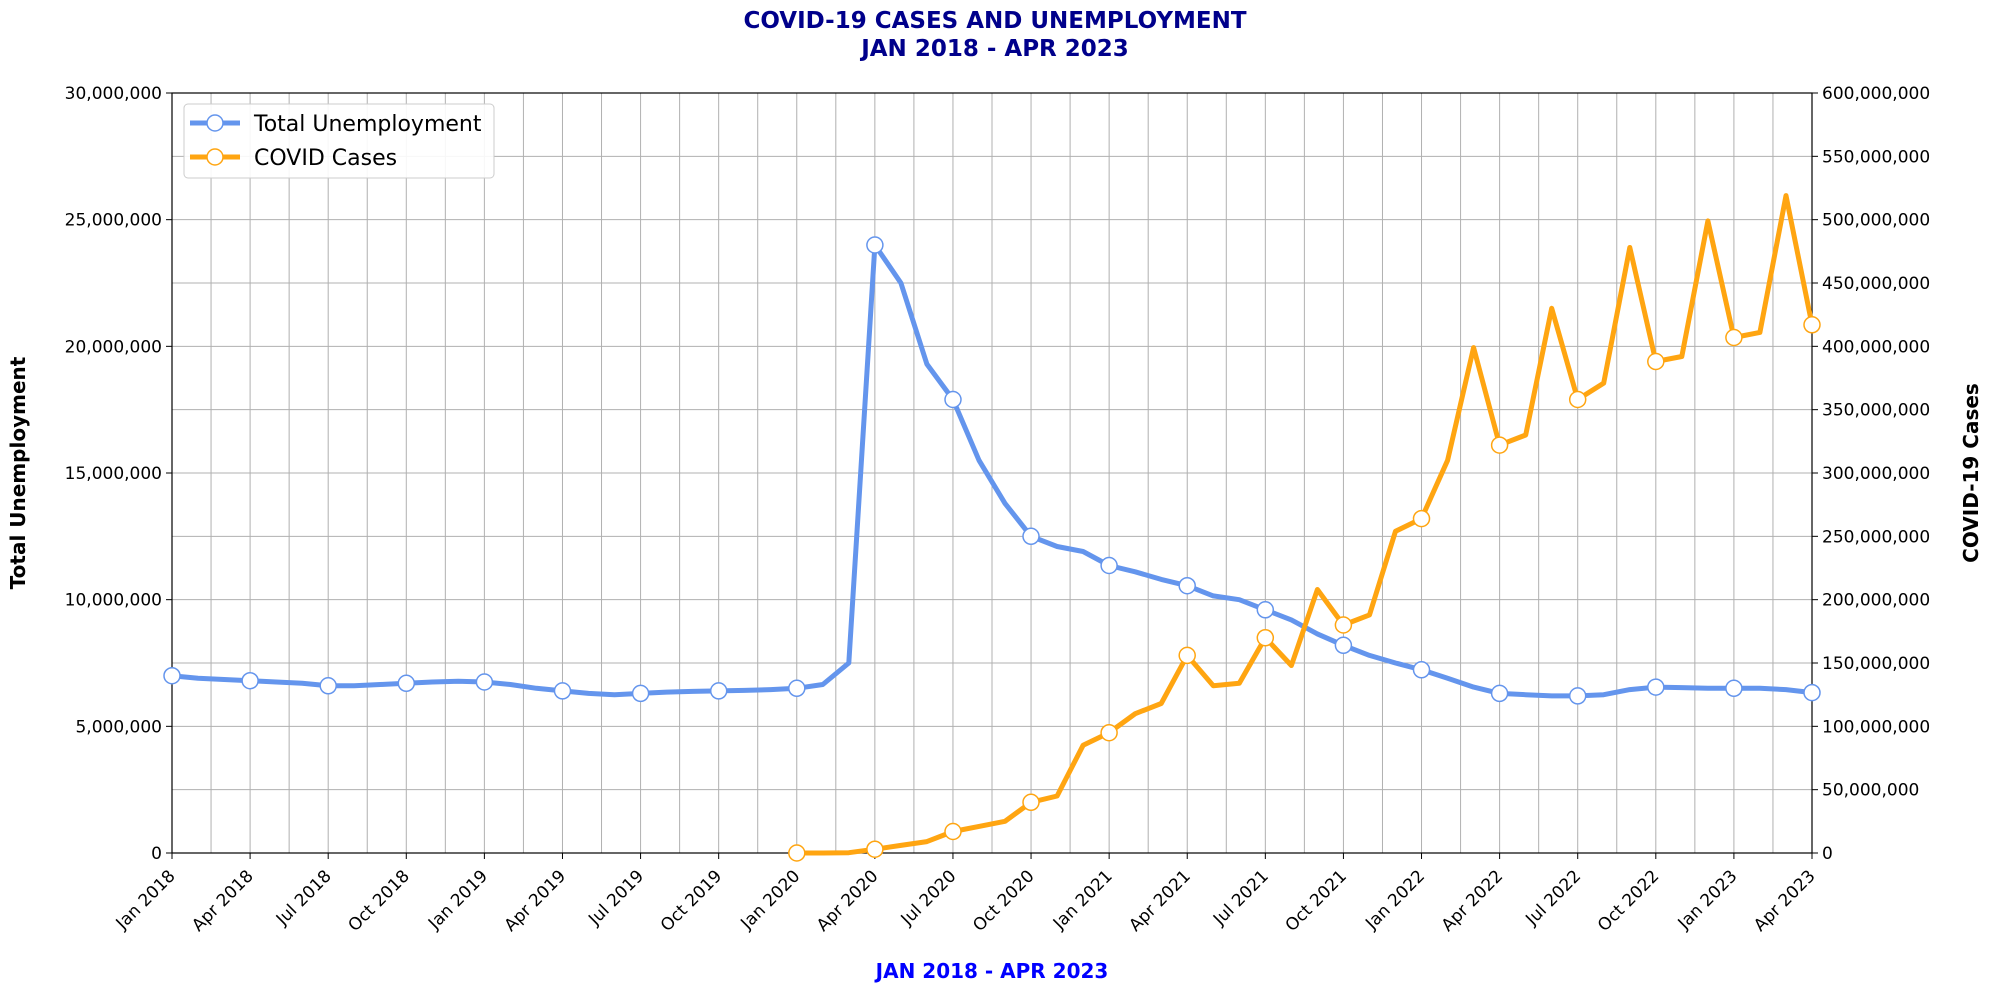 The width and height of the screenshot is (1990, 990). Describe the element at coordinates (18, 472) in the screenshot. I see `left-y-axis-title: Total Unemployment` at that location.